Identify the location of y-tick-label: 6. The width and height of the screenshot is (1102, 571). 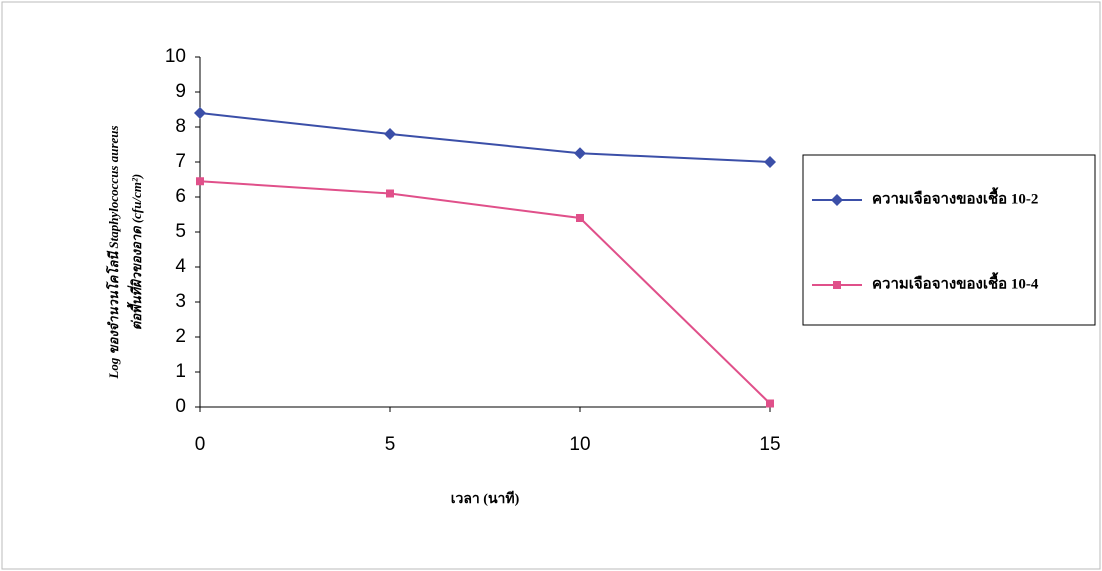
(180, 196).